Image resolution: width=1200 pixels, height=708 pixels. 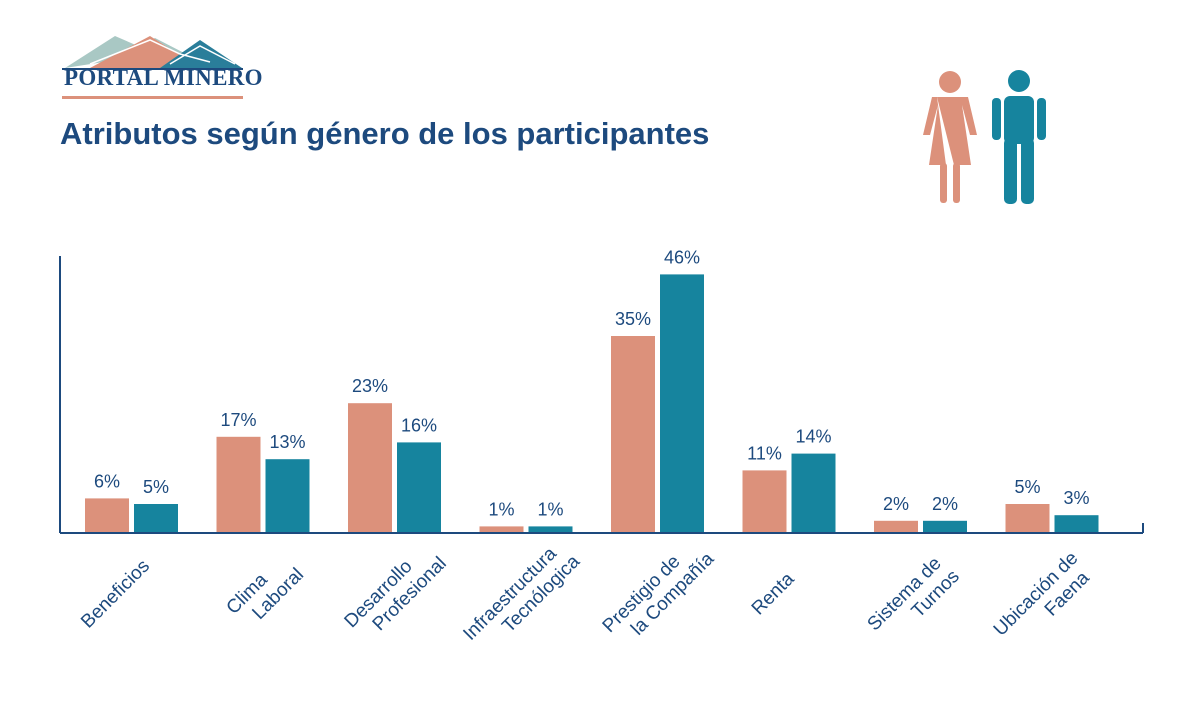 I want to click on category-label-0-line-0: Beneficios, so click(x=115, y=594).